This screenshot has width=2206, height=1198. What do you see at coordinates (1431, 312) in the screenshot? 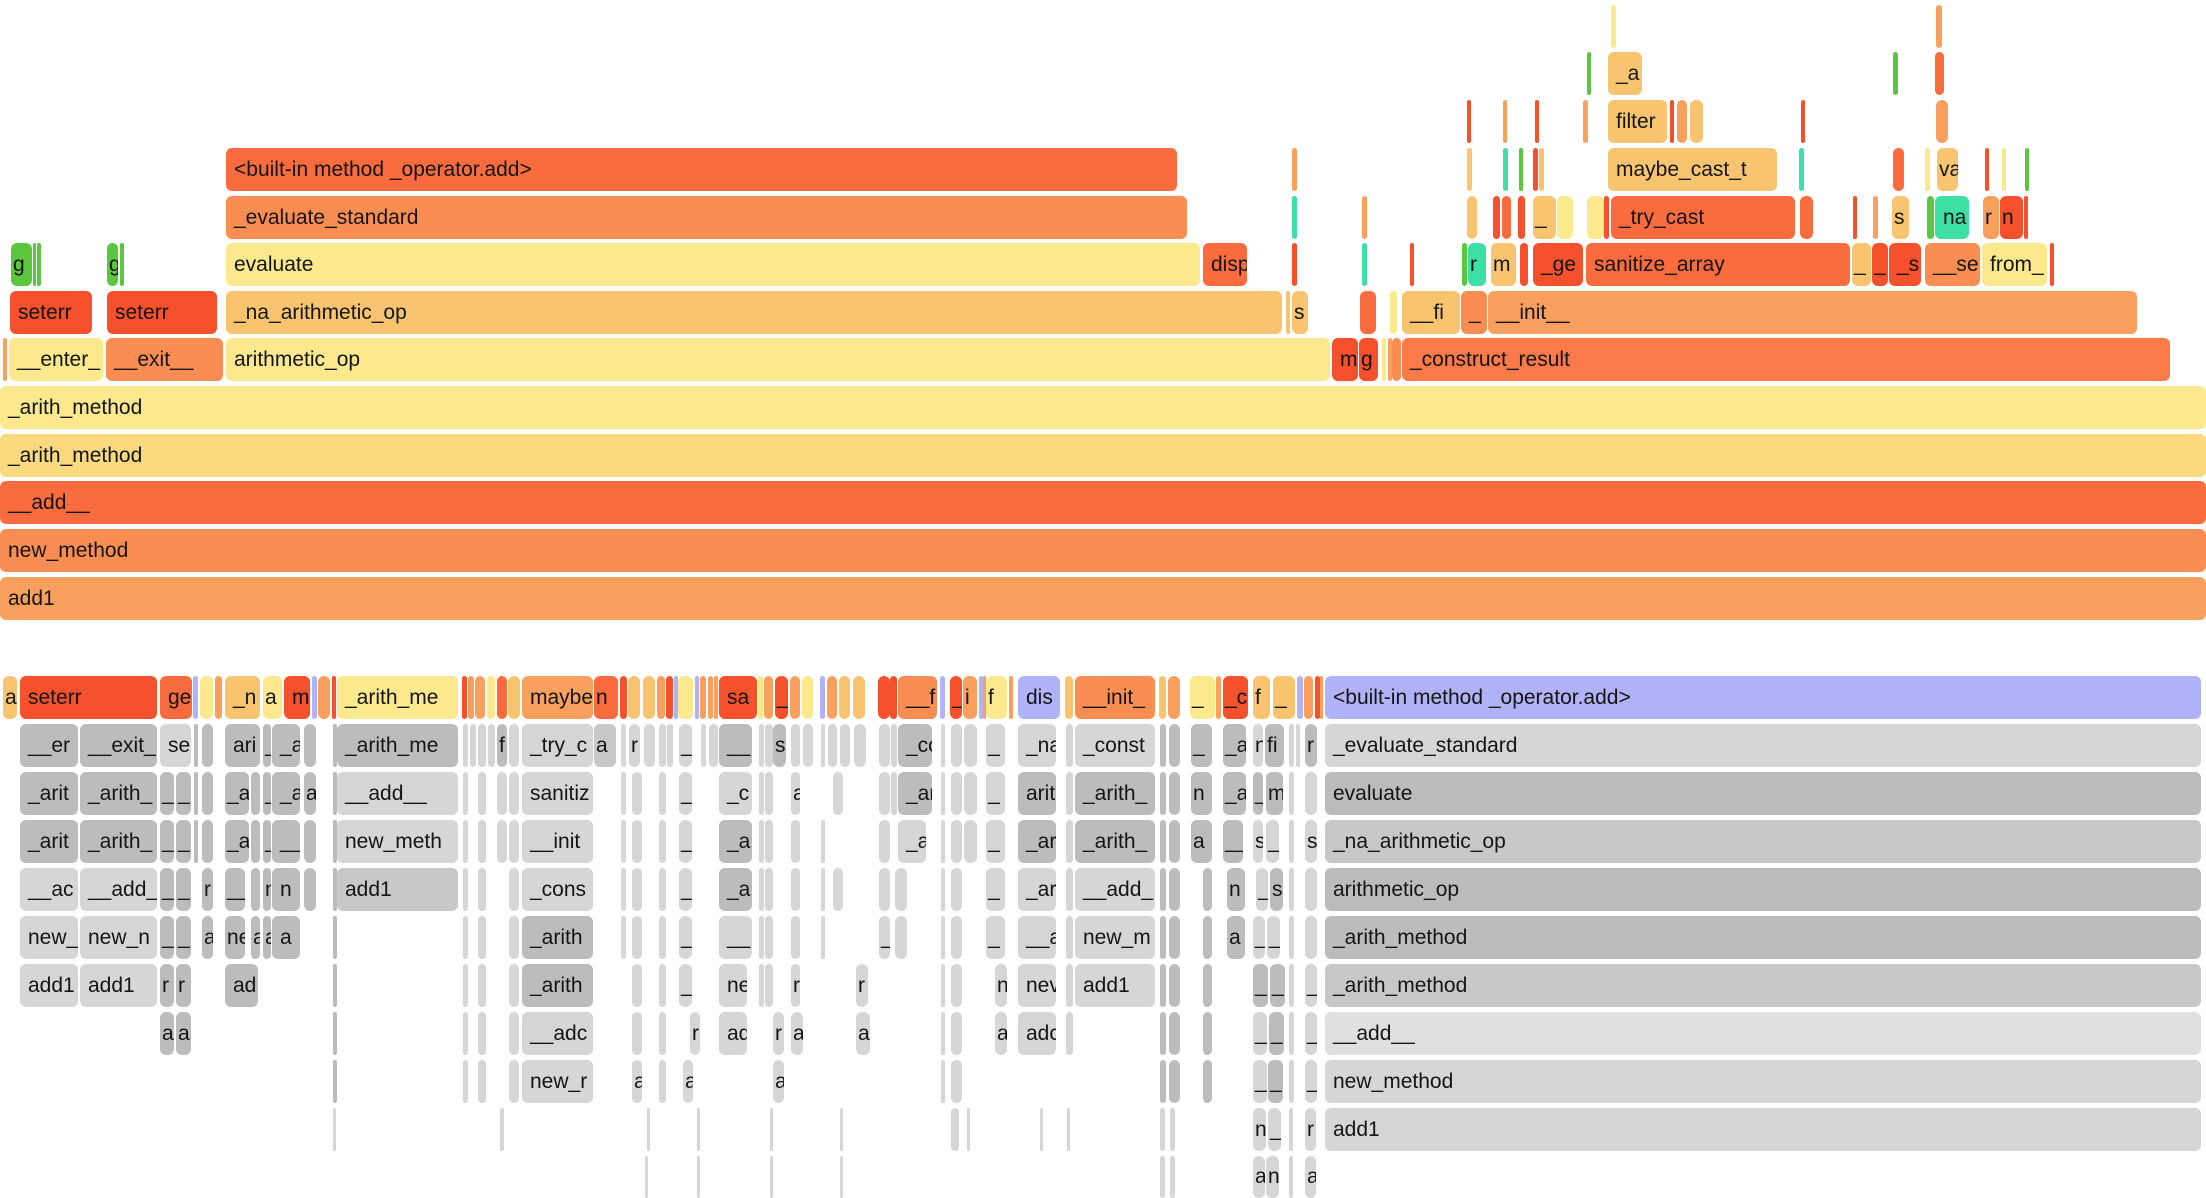
I see `flame-frame-__fi: __fi` at bounding box center [1431, 312].